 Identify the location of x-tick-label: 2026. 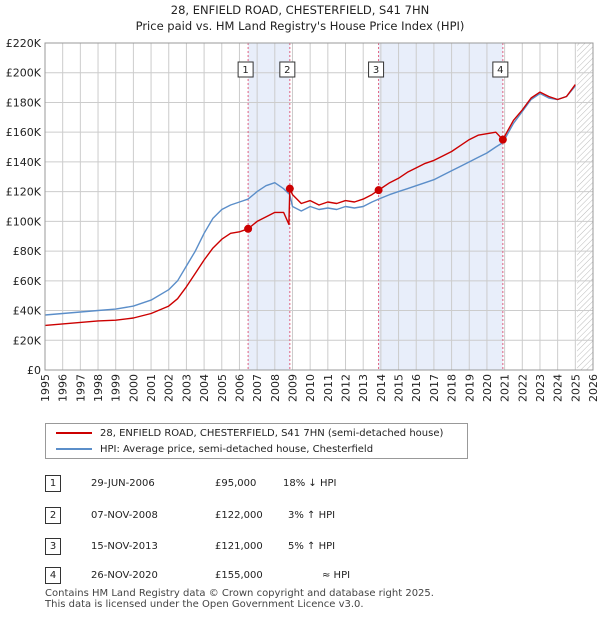
(593, 388).